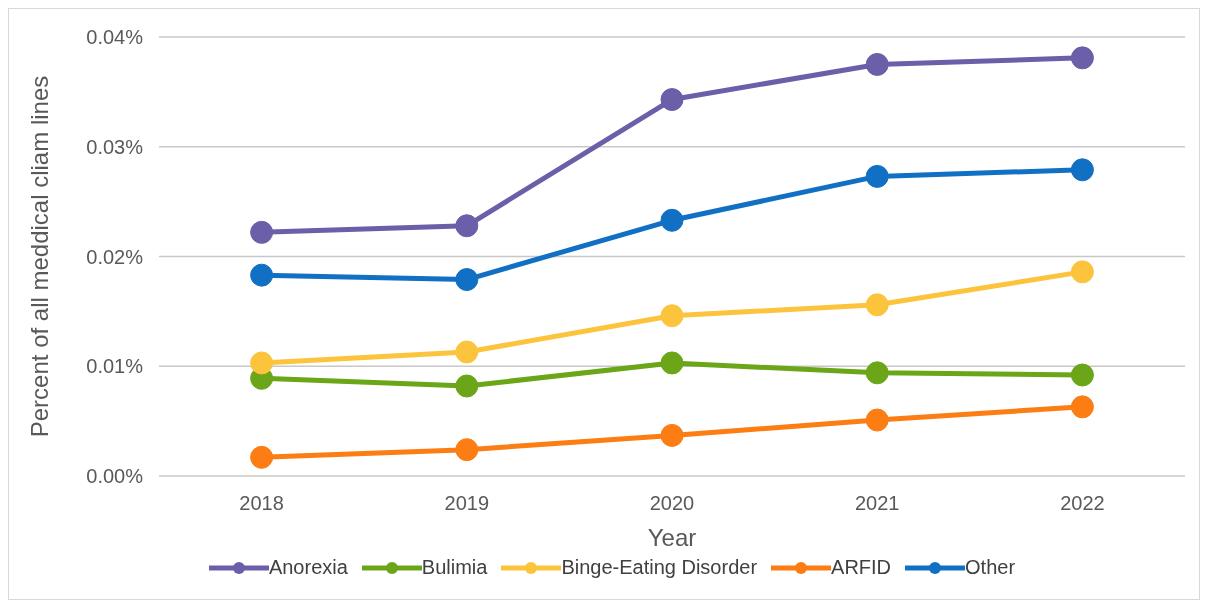 This screenshot has height=607, width=1209. What do you see at coordinates (115, 256) in the screenshot?
I see `y-tick-label: 0.02%` at bounding box center [115, 256].